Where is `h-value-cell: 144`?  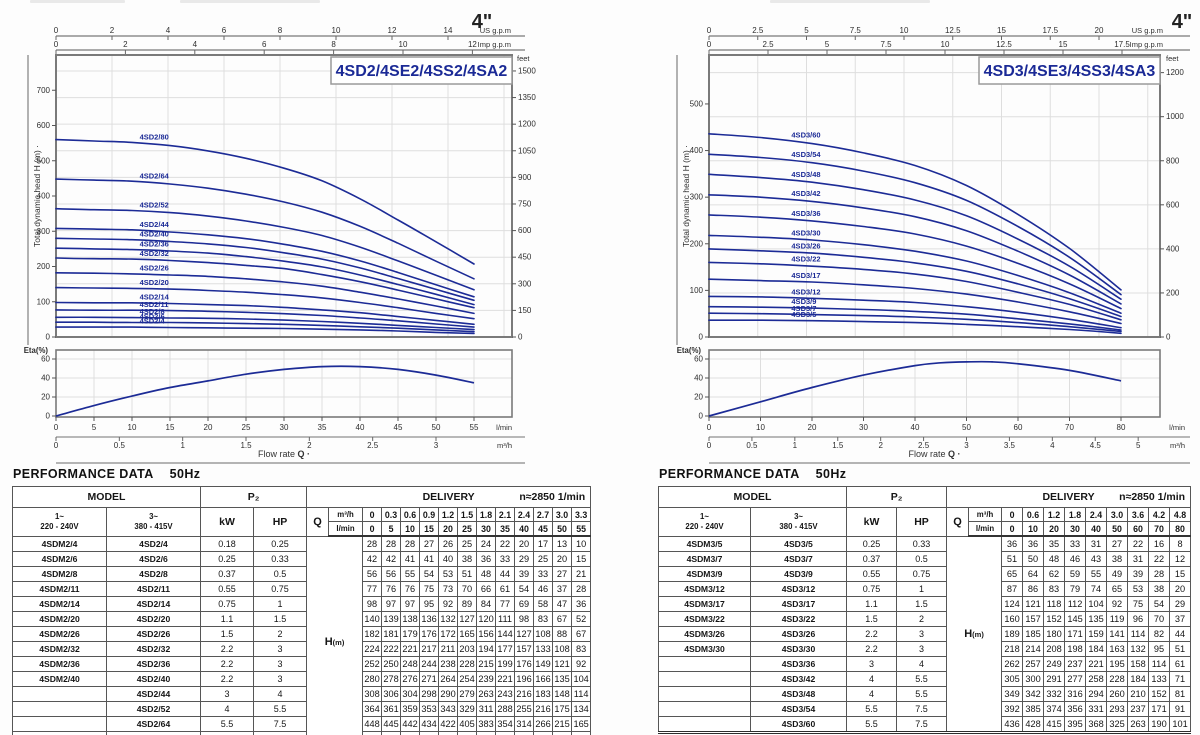
h-value-cell: 144 is located at coordinates (505, 634).